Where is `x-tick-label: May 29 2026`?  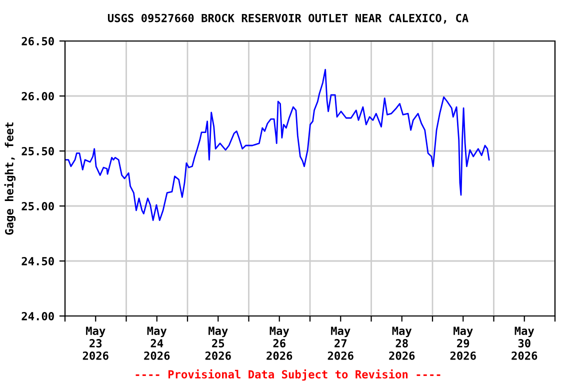
x-tick-label: May 29 2026 is located at coordinates (463, 343).